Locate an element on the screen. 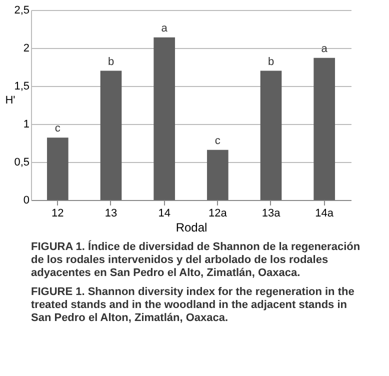 This screenshot has height=376, width=389. x-tick-label: 12 is located at coordinates (58, 214).